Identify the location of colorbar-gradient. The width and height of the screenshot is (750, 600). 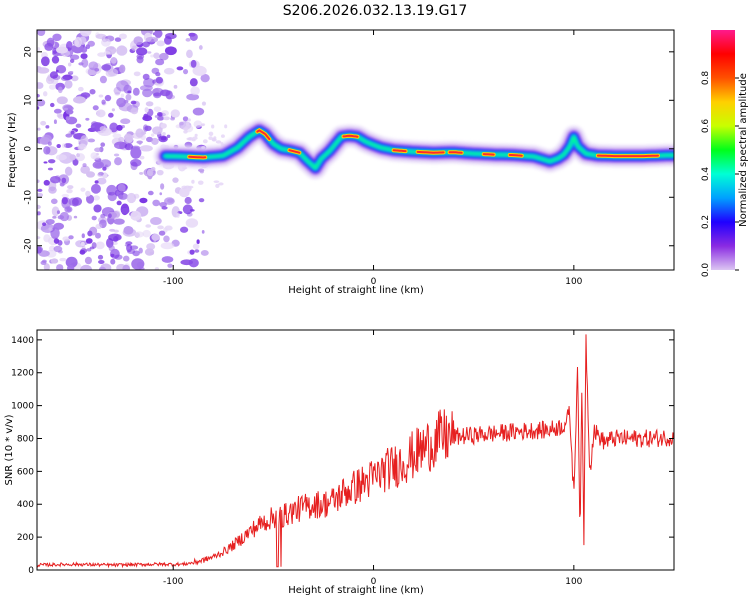
(723, 150).